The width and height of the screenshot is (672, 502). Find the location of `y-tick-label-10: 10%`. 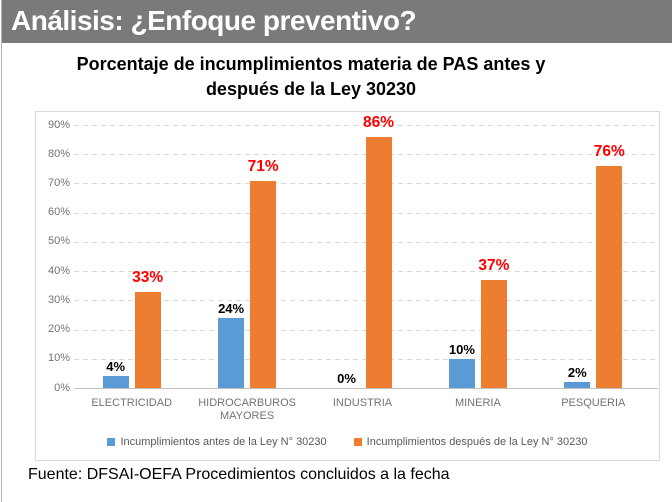

y-tick-label-10: 10% is located at coordinates (58, 358).